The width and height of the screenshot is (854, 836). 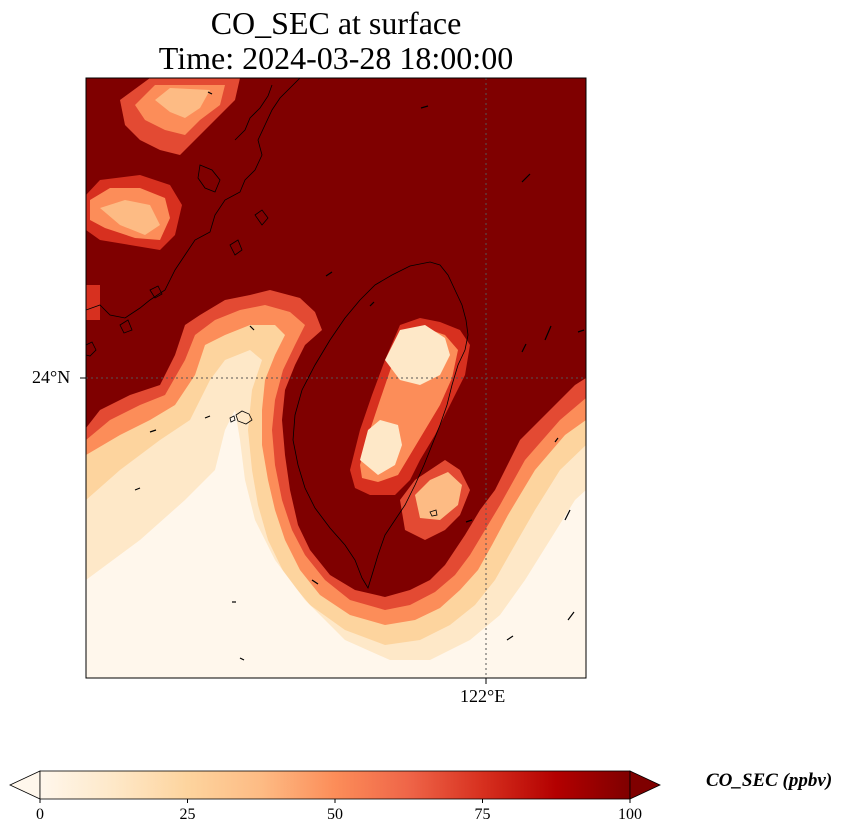 What do you see at coordinates (769, 780) in the screenshot?
I see `colorbar-label: CO_SEC (ppbv)` at bounding box center [769, 780].